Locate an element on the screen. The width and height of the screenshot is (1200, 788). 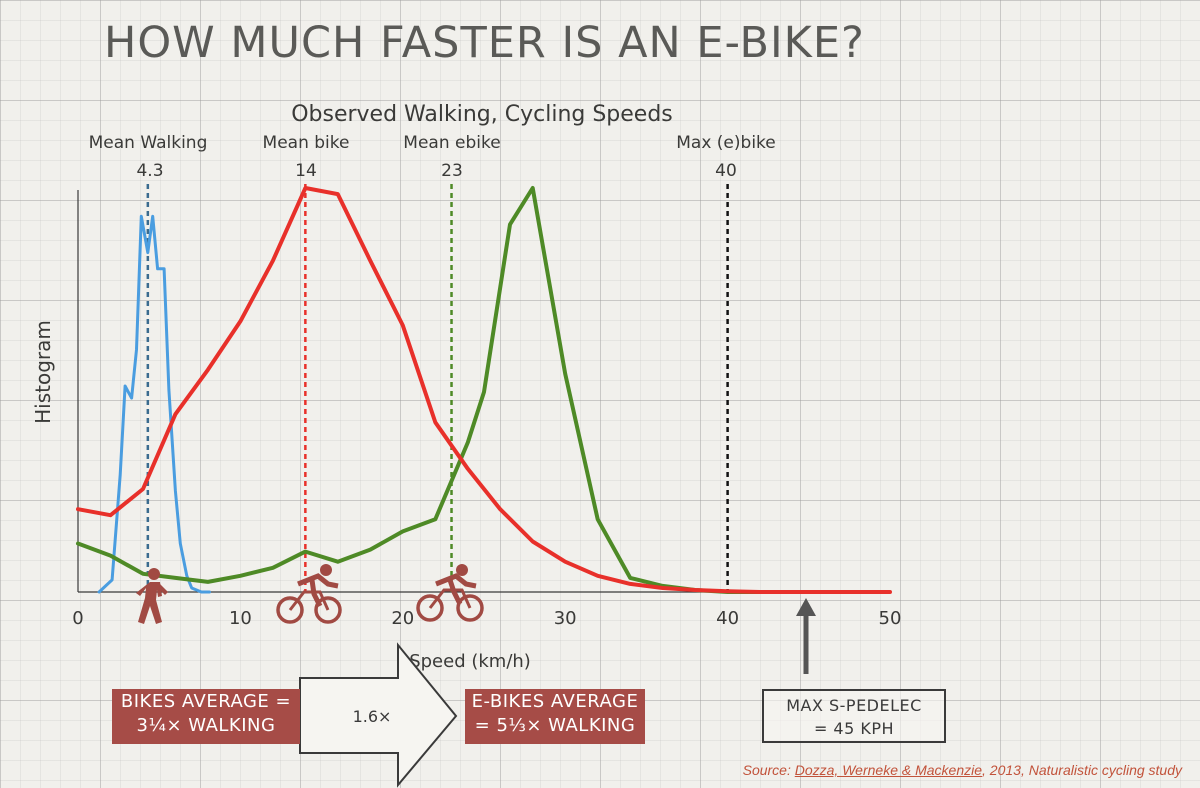
x-tick-40: 40 is located at coordinates (727, 618).